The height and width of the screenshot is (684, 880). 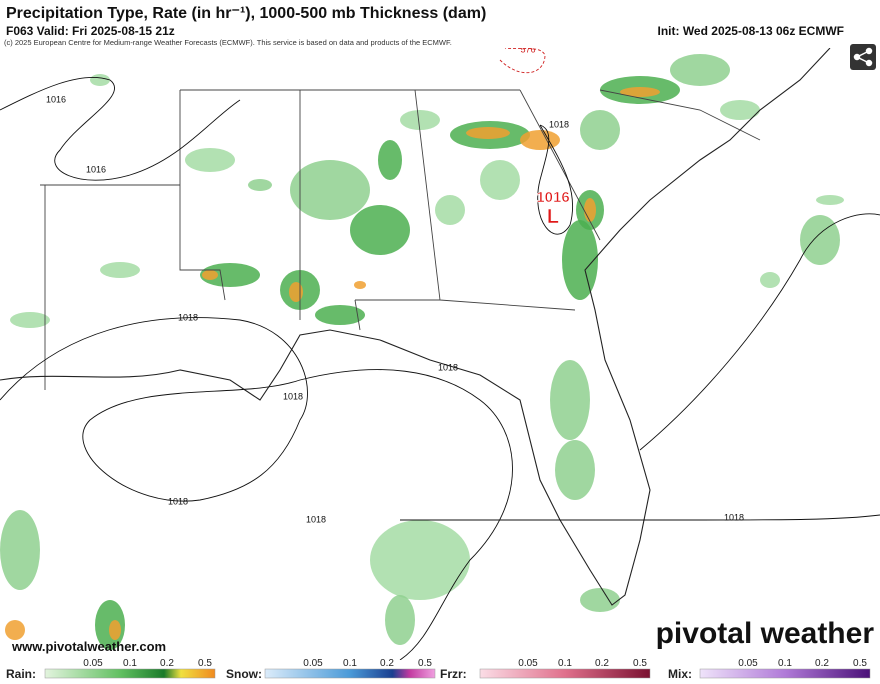 What do you see at coordinates (88, 646) in the screenshot?
I see `watermark-url: www.pivotalweather.com` at bounding box center [88, 646].